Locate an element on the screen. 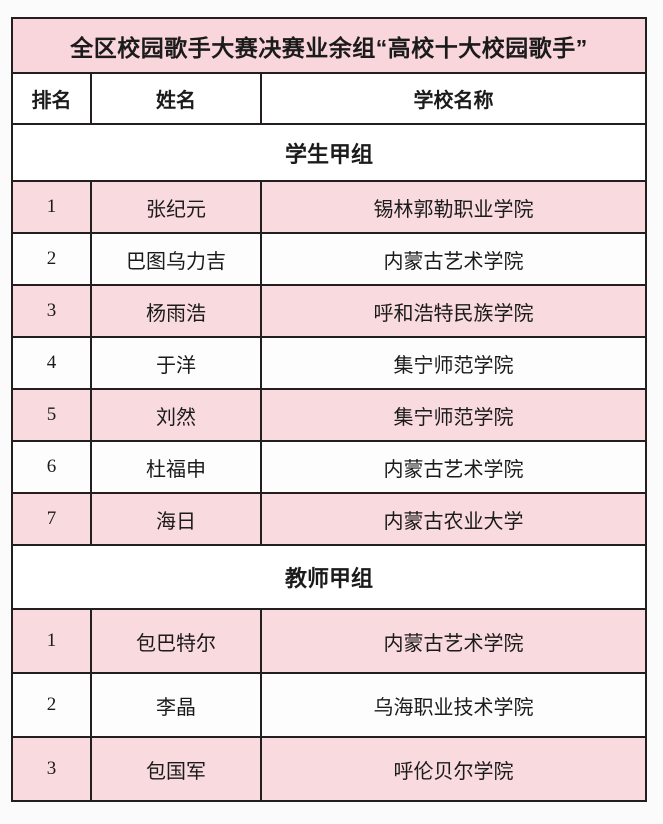  cell-rank: 7 is located at coordinates (51, 519).